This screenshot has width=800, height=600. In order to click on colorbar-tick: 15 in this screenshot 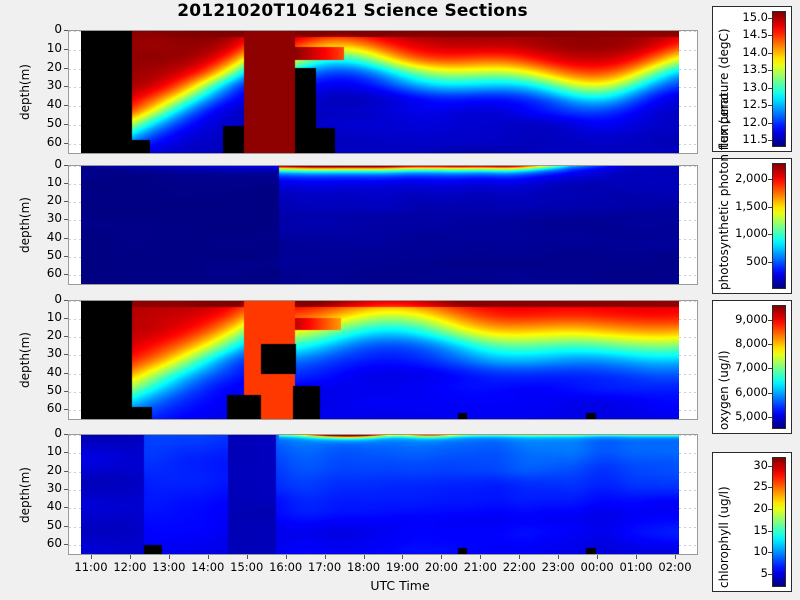, I will do `click(760, 529)`.